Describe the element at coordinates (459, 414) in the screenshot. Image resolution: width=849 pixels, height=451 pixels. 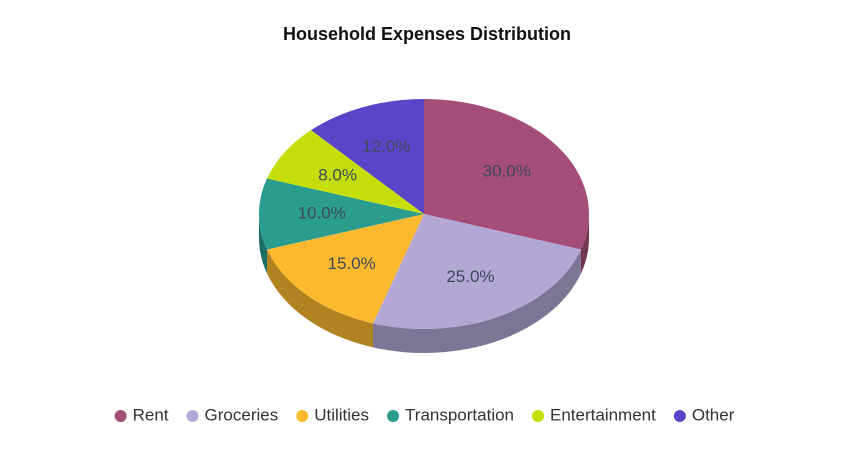
I see `legend-label: Transportation` at that location.